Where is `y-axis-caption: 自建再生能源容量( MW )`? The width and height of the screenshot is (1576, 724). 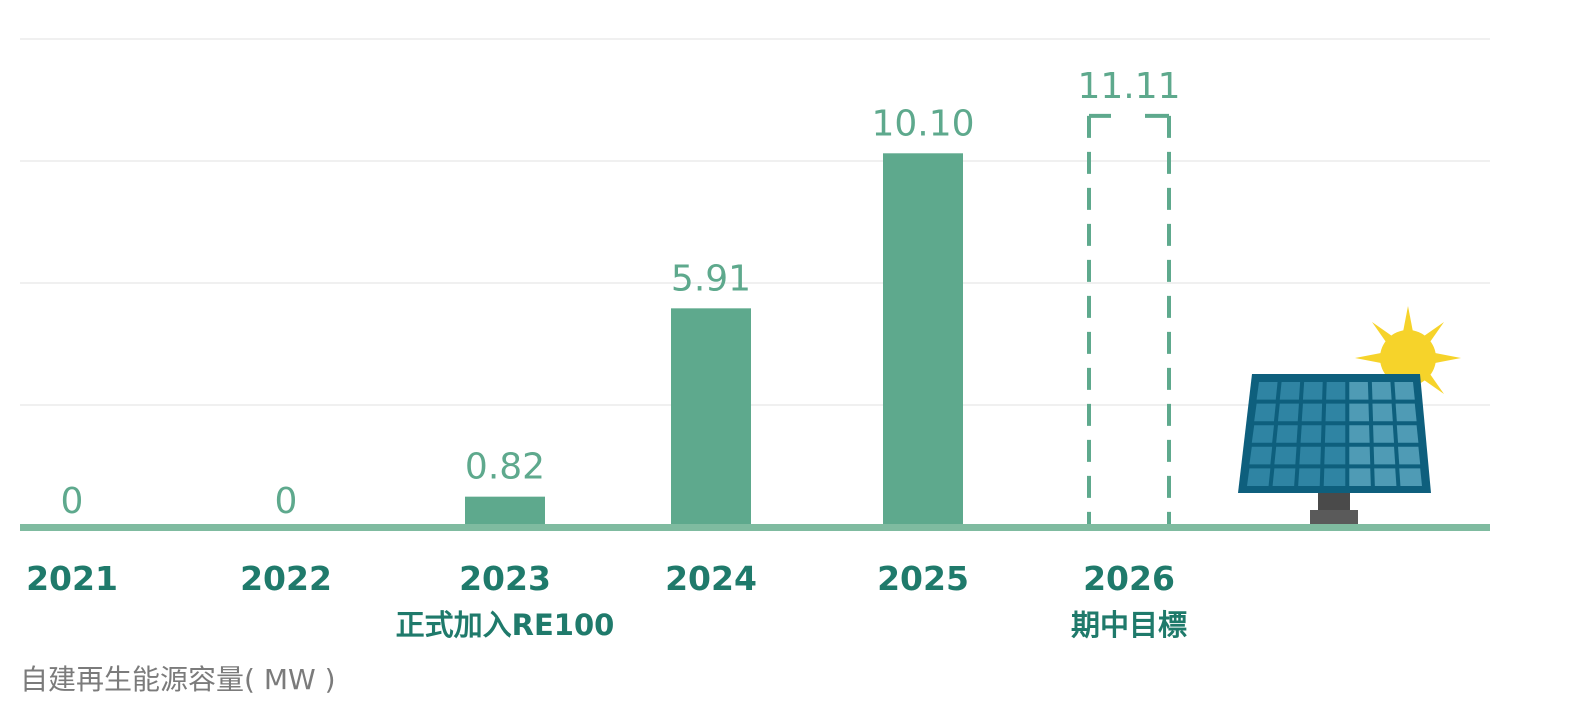
y-axis-caption: 自建再生能源容量( MW ) is located at coordinates (178, 679).